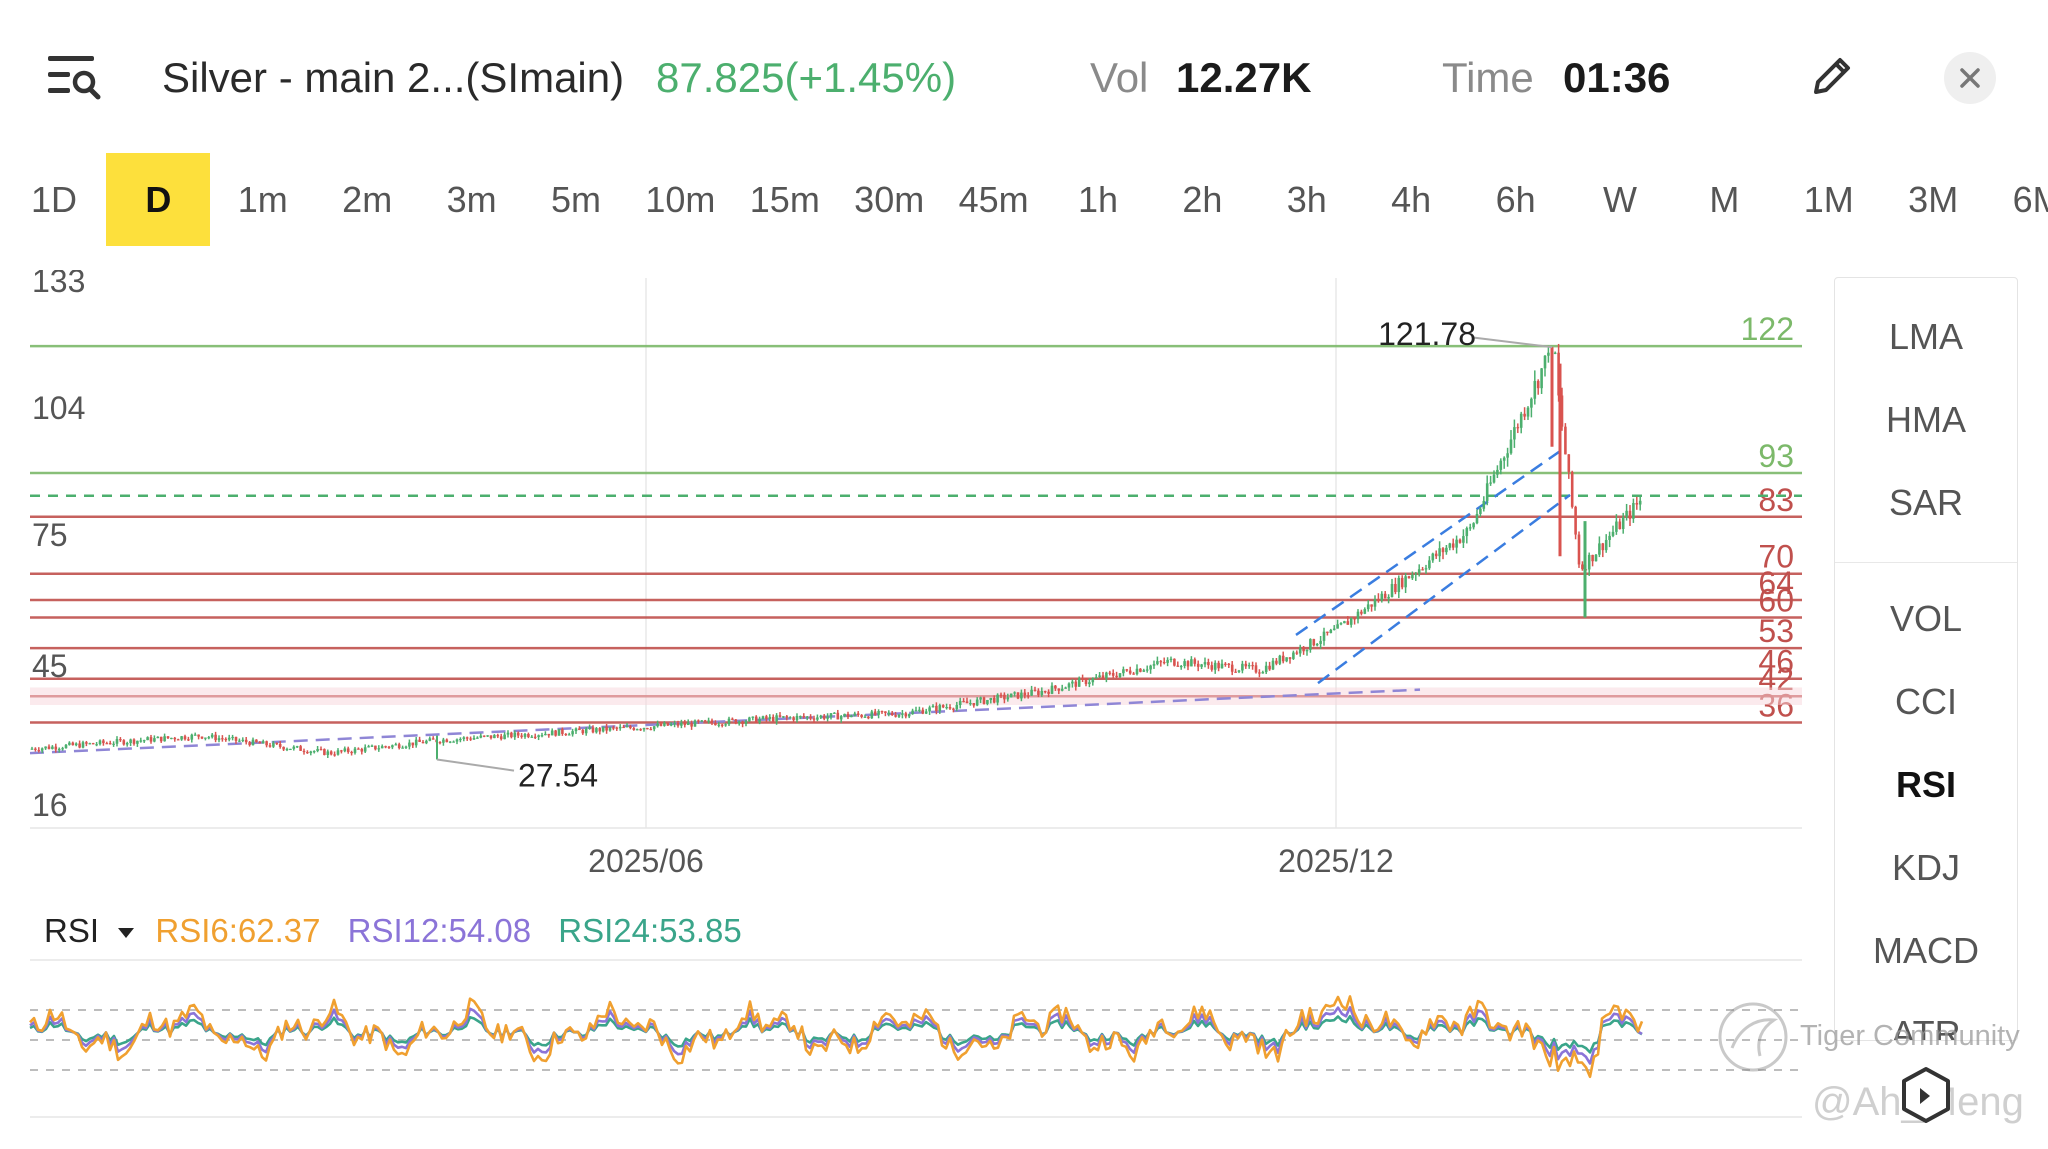 This screenshot has width=2048, height=1149. What do you see at coordinates (367, 199) in the screenshot?
I see `timeframe-tab-2m: 2m` at bounding box center [367, 199].